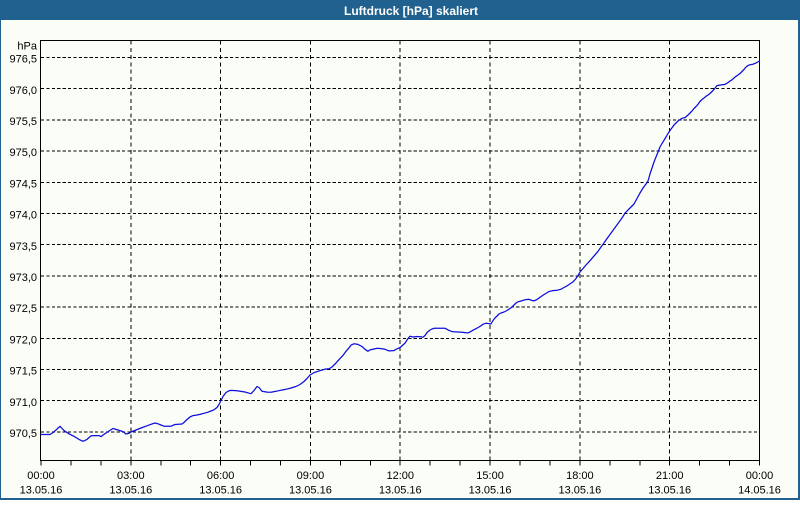 The width and height of the screenshot is (800, 505). What do you see at coordinates (221, 476) in the screenshot?
I see `svg-text: 06:00` at bounding box center [221, 476].